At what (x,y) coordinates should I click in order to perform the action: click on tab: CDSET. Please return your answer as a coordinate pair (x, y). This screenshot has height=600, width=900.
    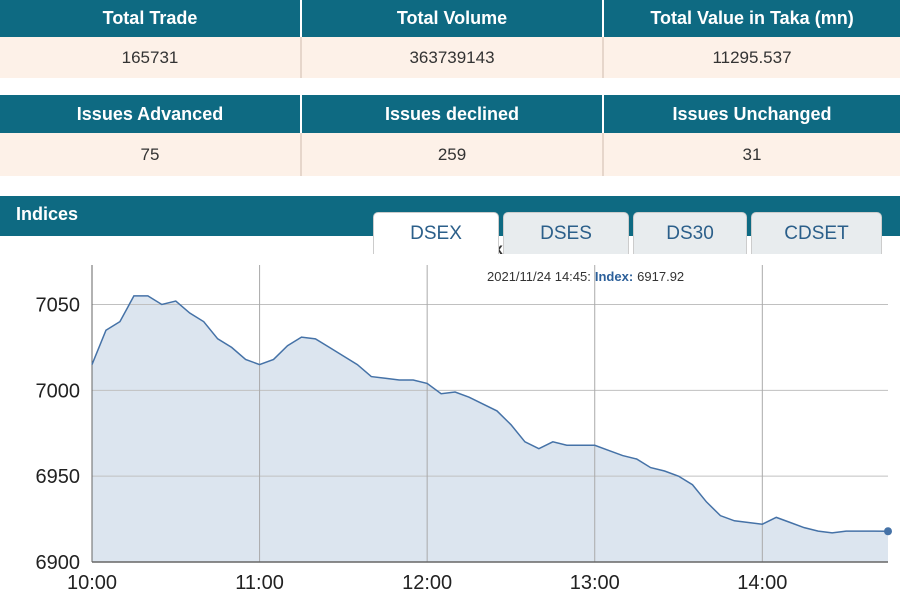
    Looking at the image, I should click on (816, 233).